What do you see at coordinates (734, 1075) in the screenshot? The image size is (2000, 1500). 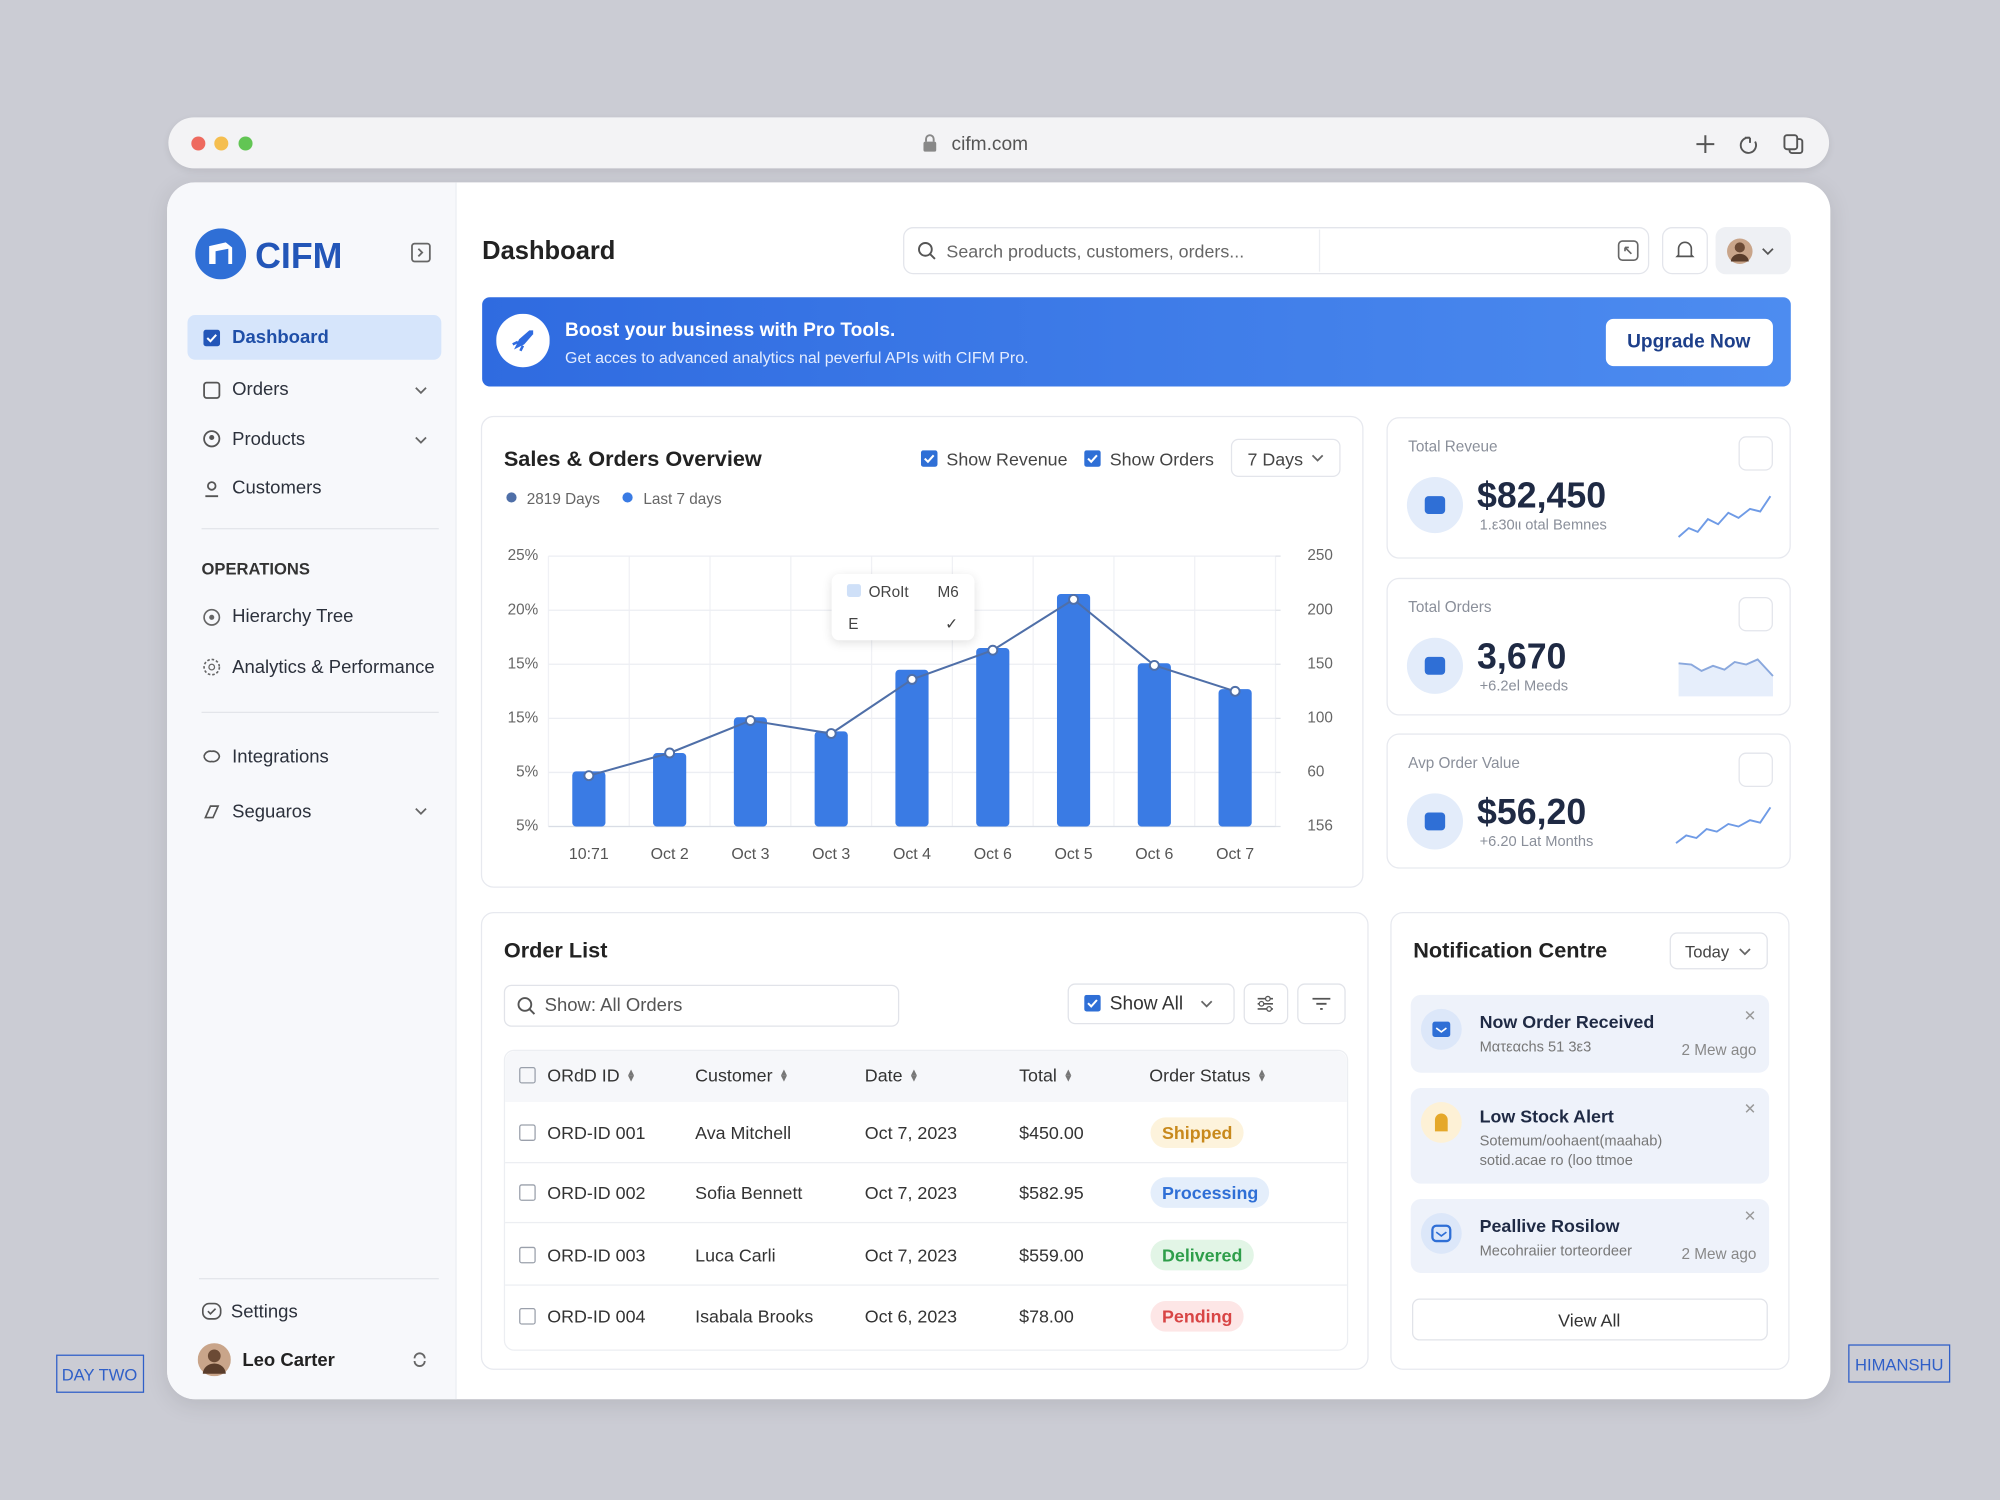 I see `column-header: Customer` at bounding box center [734, 1075].